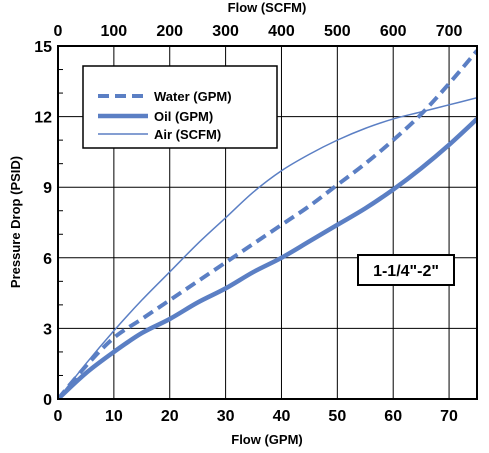 The height and width of the screenshot is (453, 489). I want to click on annotation-text: 1-1/4"-2", so click(406, 271).